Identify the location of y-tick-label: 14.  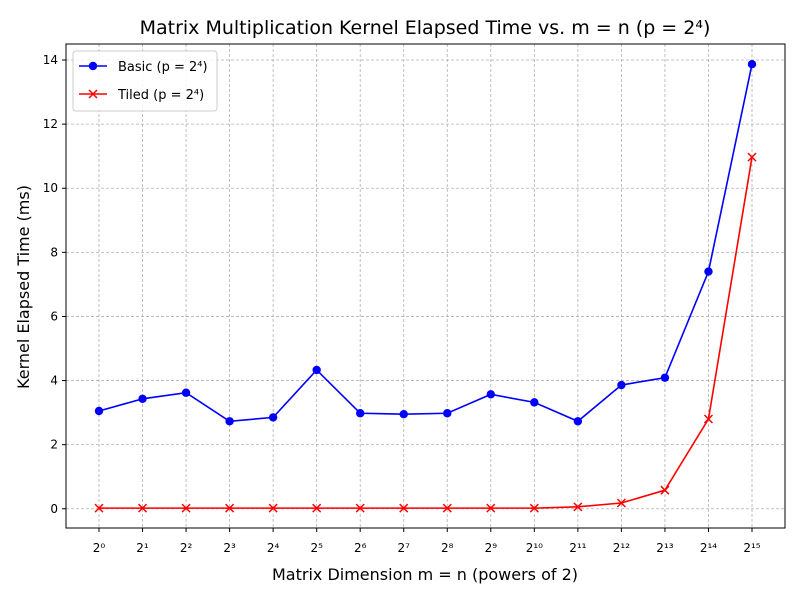
(50, 60).